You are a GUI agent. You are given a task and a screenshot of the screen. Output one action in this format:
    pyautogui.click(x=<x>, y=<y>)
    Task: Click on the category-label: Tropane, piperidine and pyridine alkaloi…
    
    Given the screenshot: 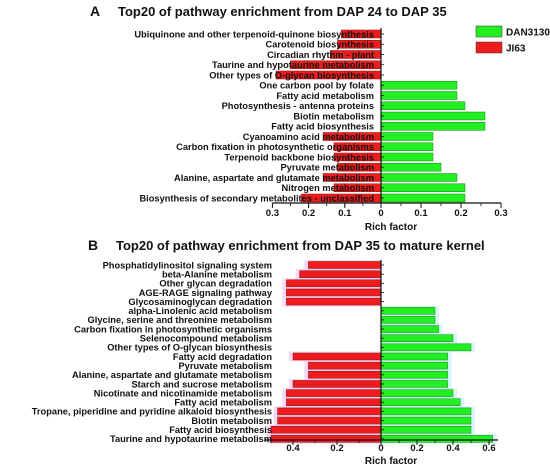 What is the action you would take?
    pyautogui.click(x=152, y=412)
    